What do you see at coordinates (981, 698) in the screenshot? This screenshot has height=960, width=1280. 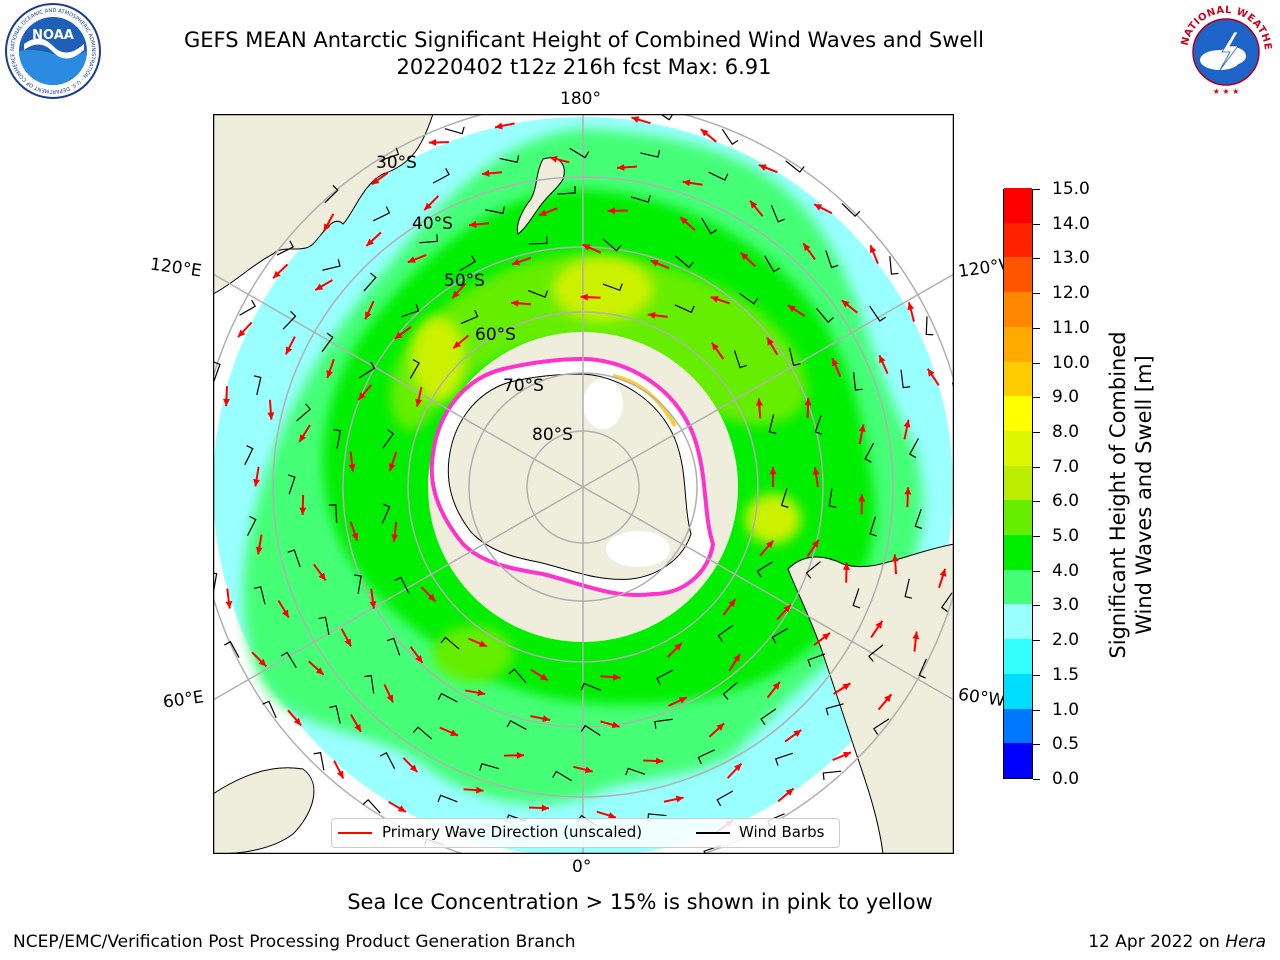 I see `lon-label-60w: 60°W` at bounding box center [981, 698].